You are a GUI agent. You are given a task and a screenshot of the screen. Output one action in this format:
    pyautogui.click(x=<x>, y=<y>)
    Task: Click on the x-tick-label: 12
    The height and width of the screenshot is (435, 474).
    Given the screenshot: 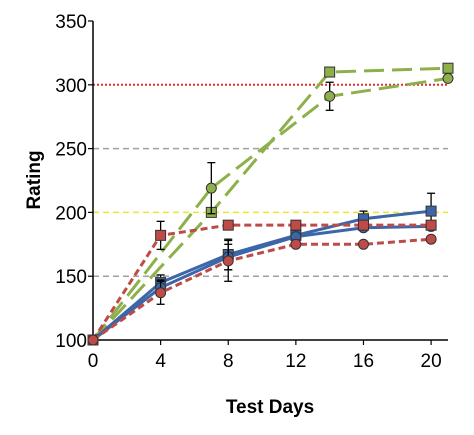 What is the action you would take?
    pyautogui.click(x=295, y=361)
    